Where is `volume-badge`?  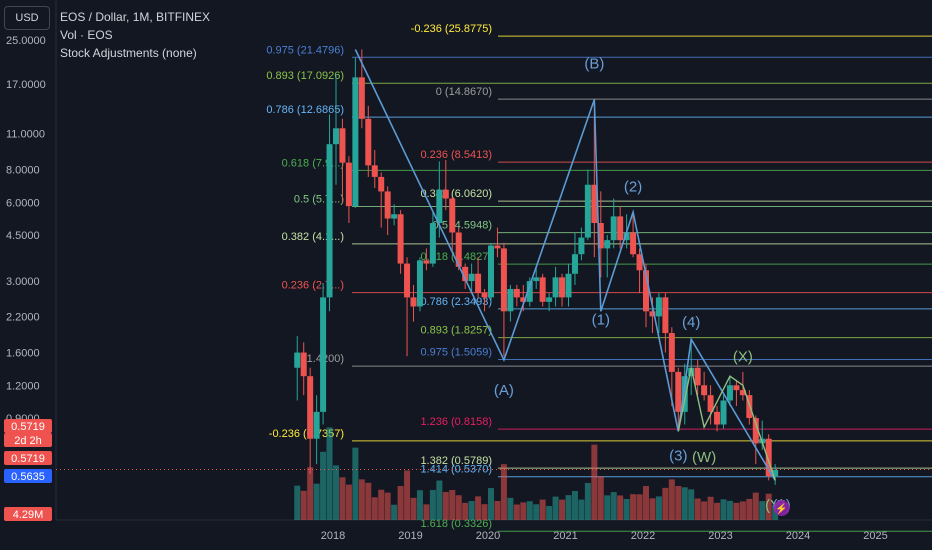 volume-badge is located at coordinates (28, 514).